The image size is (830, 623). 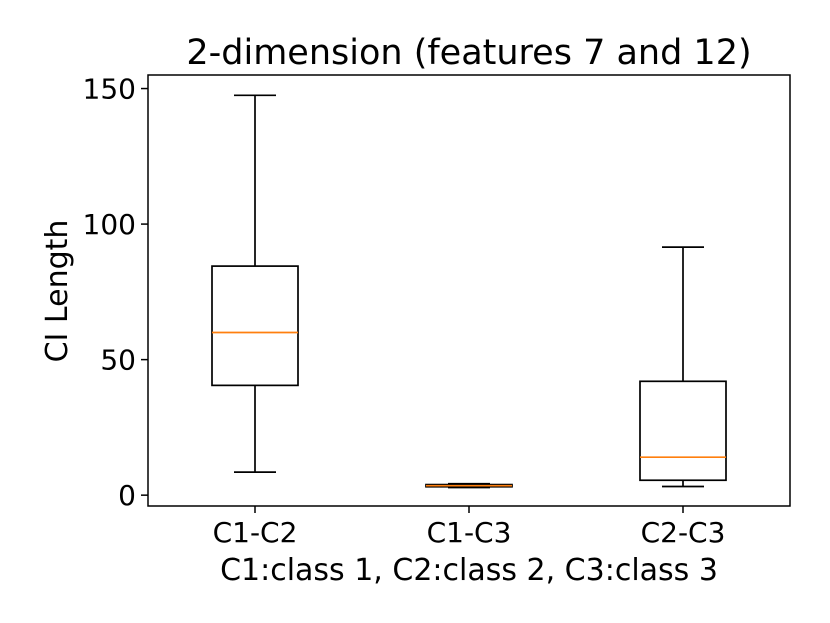 What do you see at coordinates (683, 431) in the screenshot?
I see `box-C2-C3` at bounding box center [683, 431].